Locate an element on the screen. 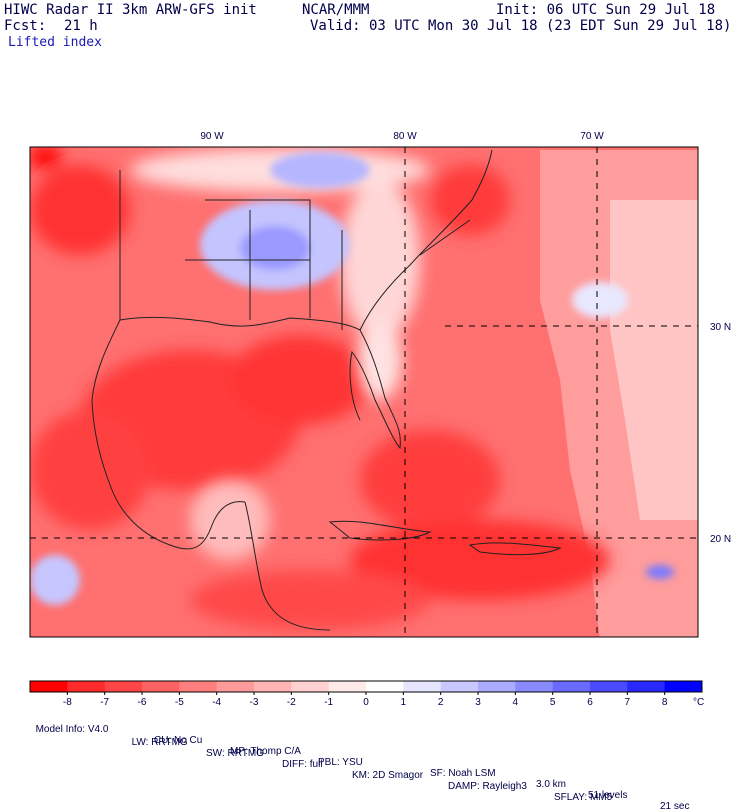 Image resolution: width=740 pixels, height=812 pixels. footer-resolution: 3.0 km is located at coordinates (551, 784).